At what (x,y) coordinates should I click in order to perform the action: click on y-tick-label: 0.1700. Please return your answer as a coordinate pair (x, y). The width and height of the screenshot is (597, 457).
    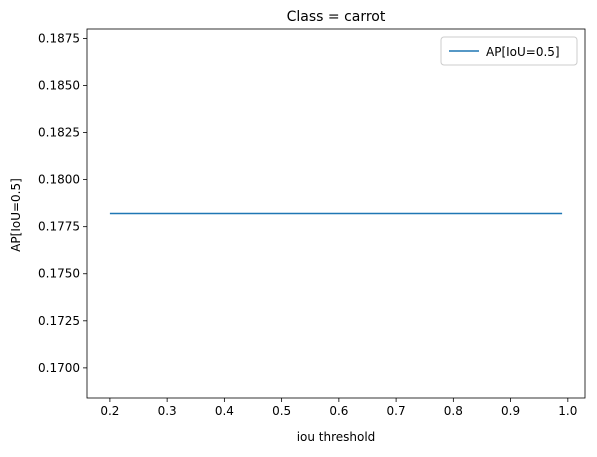
    Looking at the image, I should click on (59, 368).